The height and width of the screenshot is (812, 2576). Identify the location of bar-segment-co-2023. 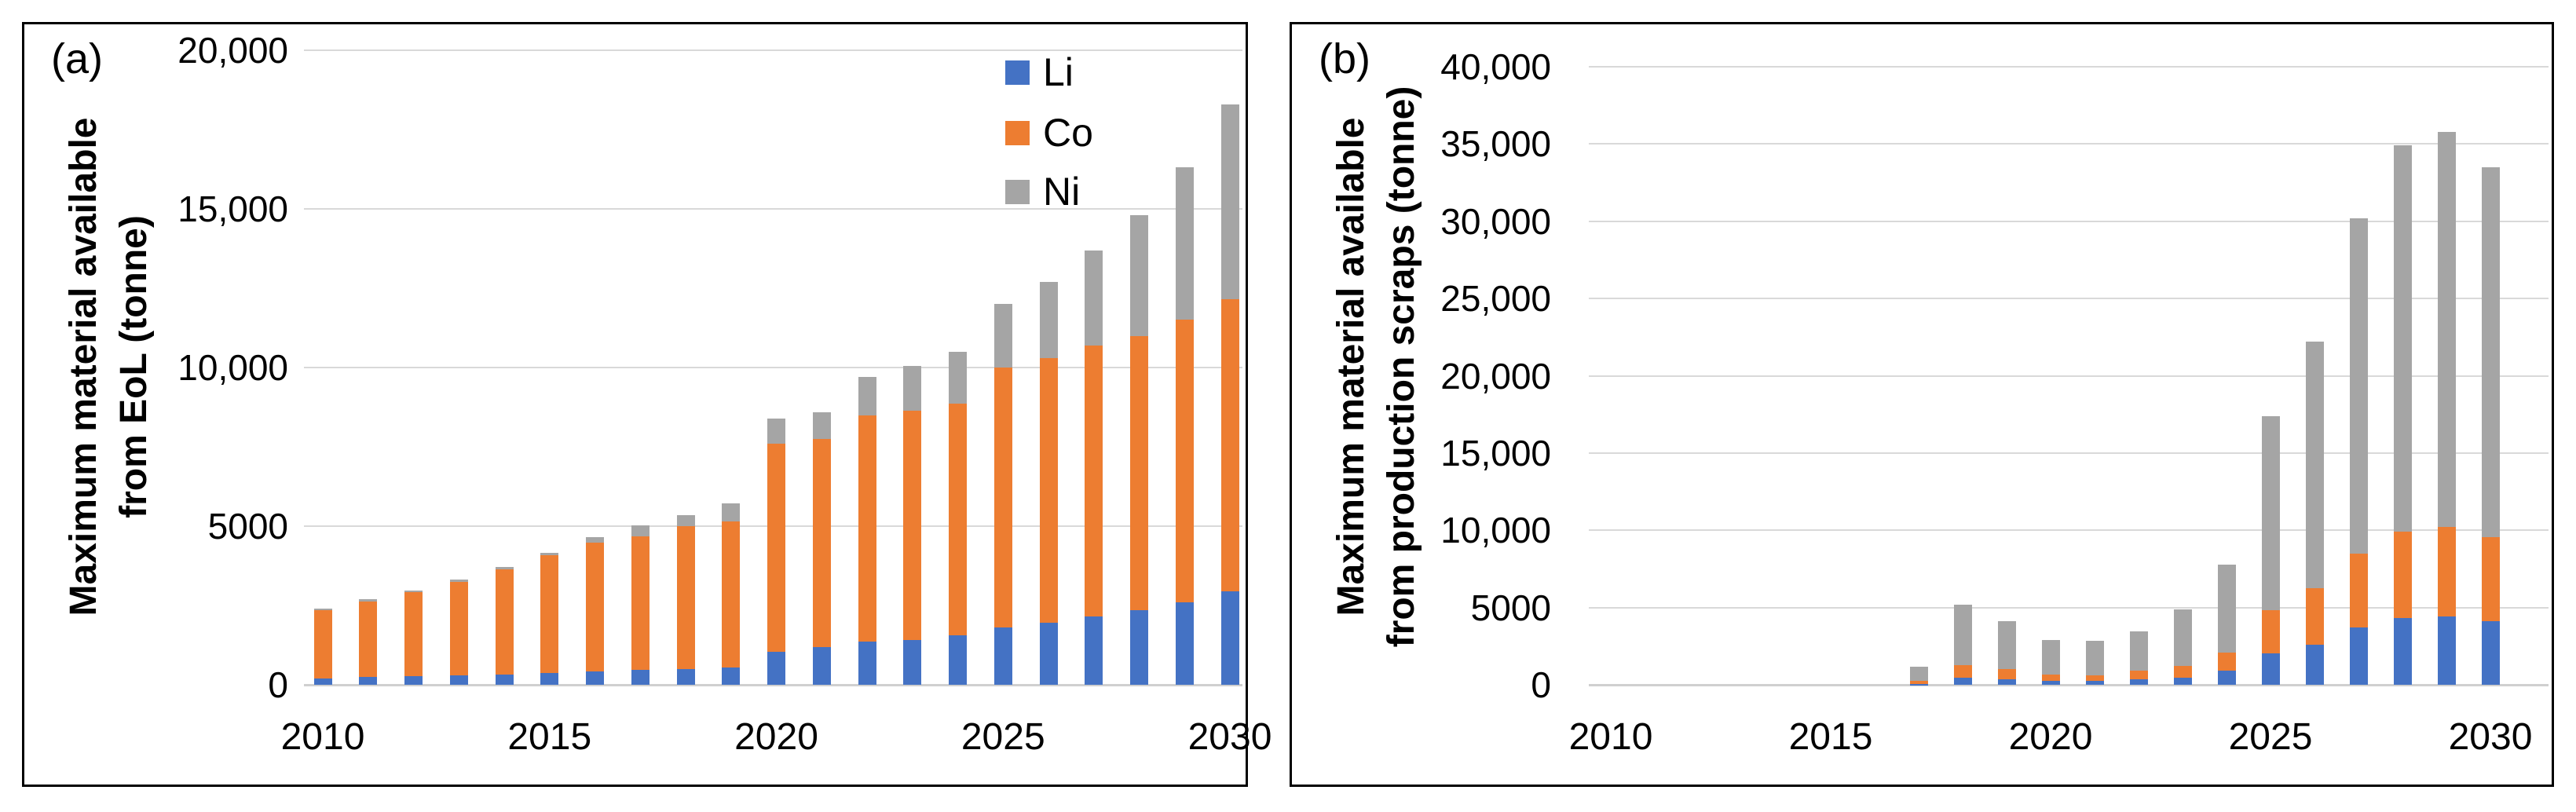
(2182, 672).